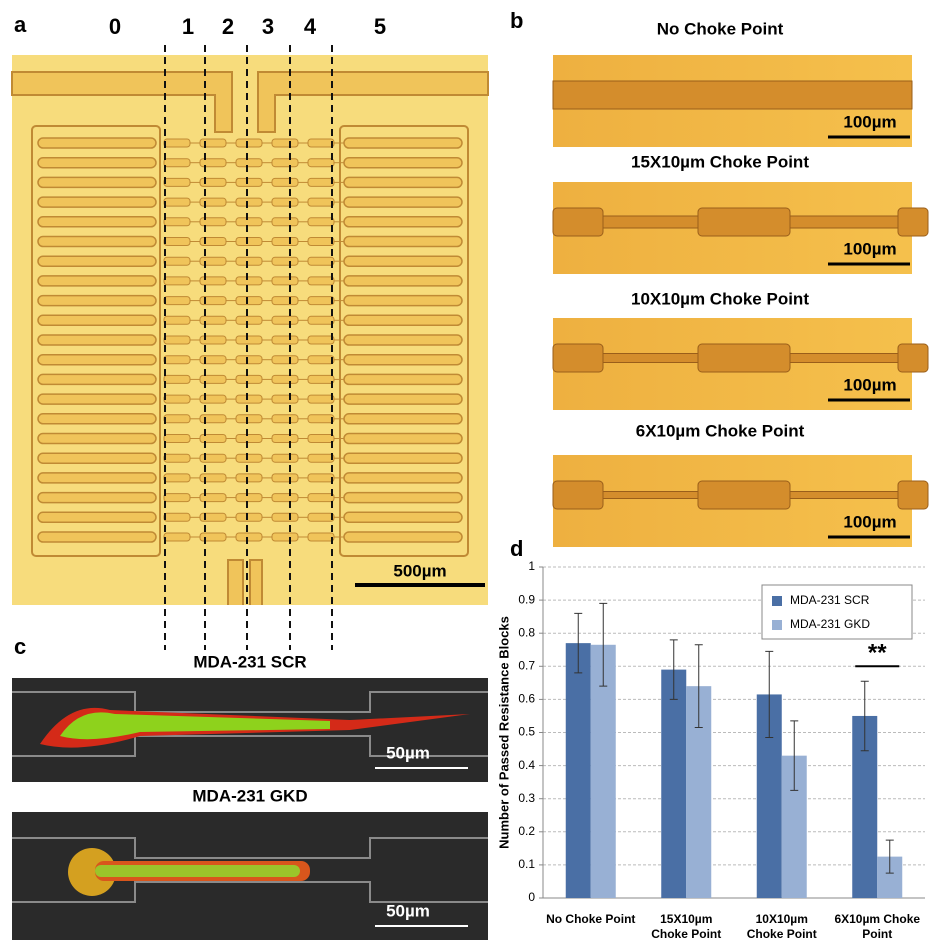 This screenshot has width=940, height=949. Describe the element at coordinates (526, 599) in the screenshot. I see `y-tick-label: 0.9` at that location.